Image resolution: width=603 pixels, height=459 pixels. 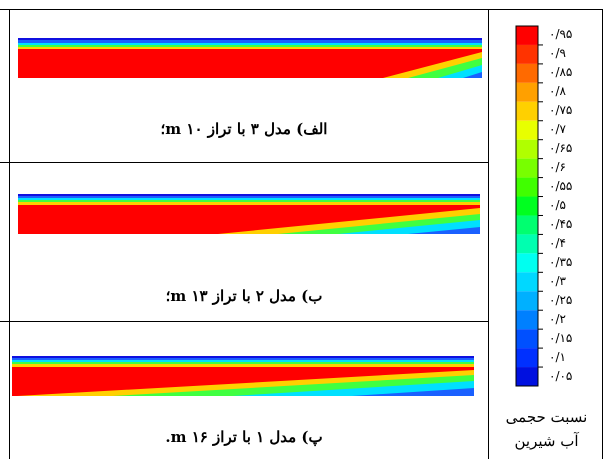 I want to click on legend-tick-label: ۰/۷۵, so click(x=561, y=110).